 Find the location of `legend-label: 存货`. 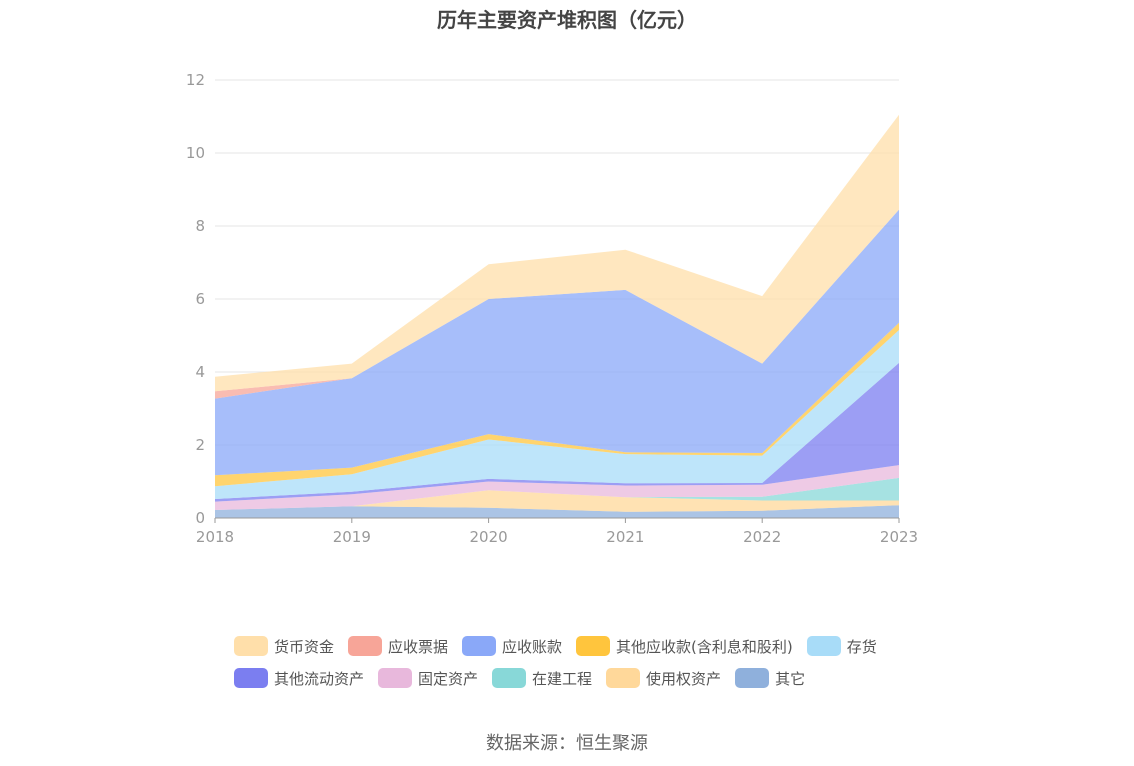

legend-label: 存货 is located at coordinates (861, 646).